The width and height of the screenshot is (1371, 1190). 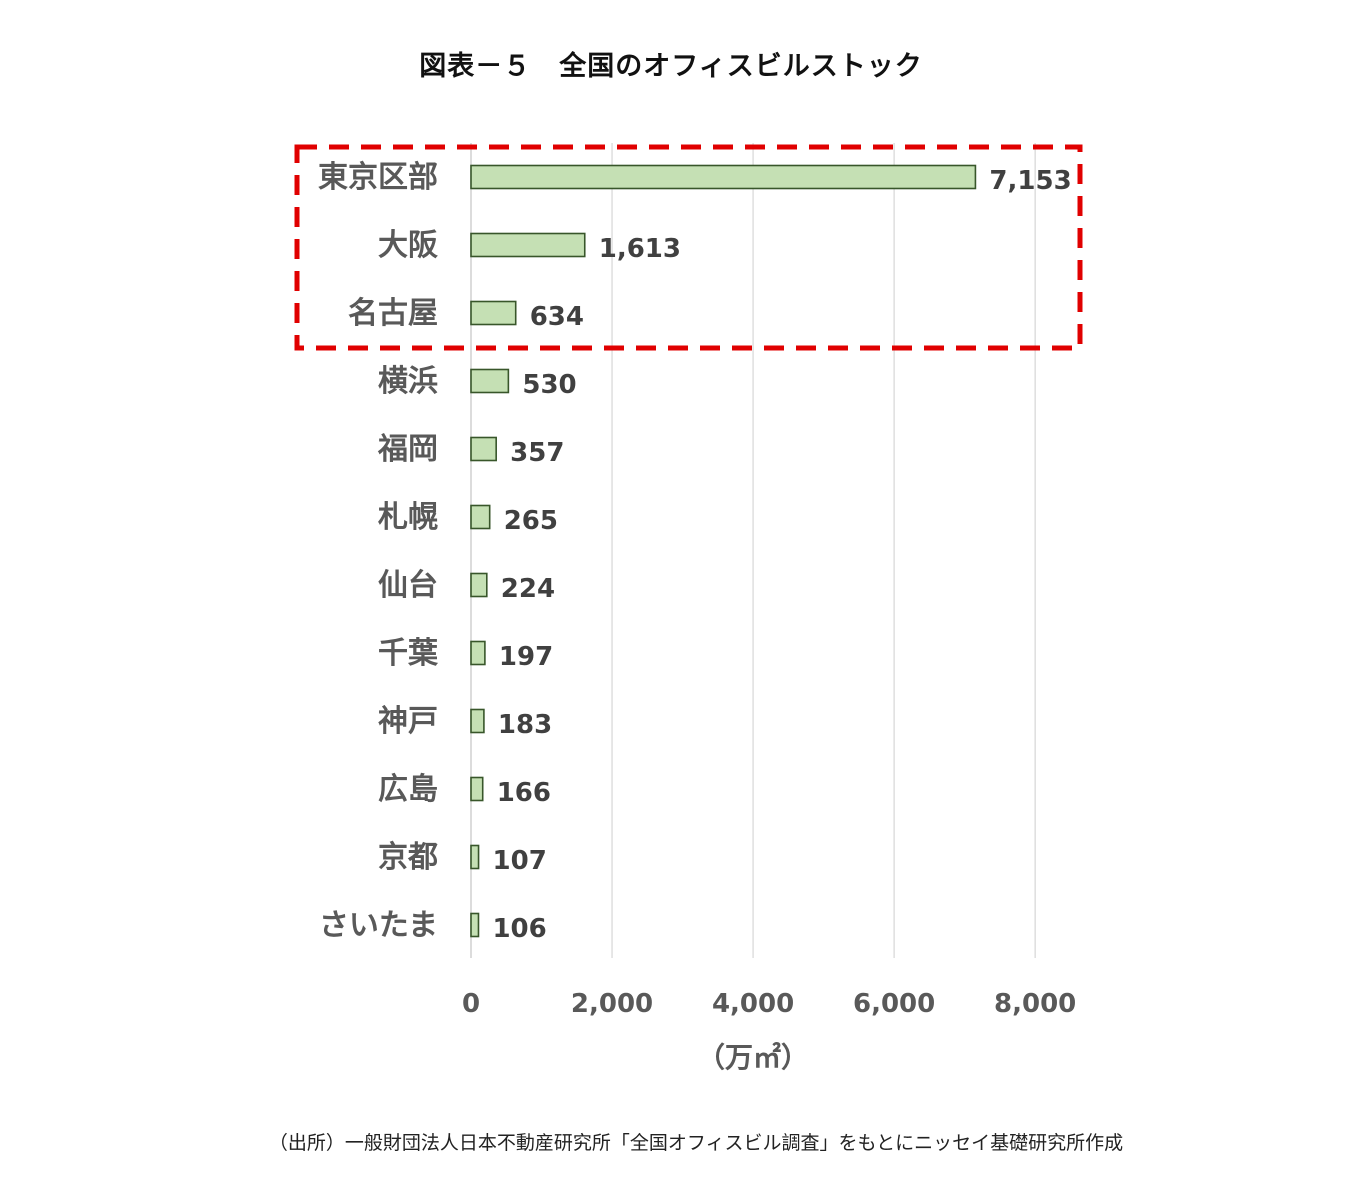 What do you see at coordinates (640, 249) in the screenshot?
I see `data-label: 1,613` at bounding box center [640, 249].